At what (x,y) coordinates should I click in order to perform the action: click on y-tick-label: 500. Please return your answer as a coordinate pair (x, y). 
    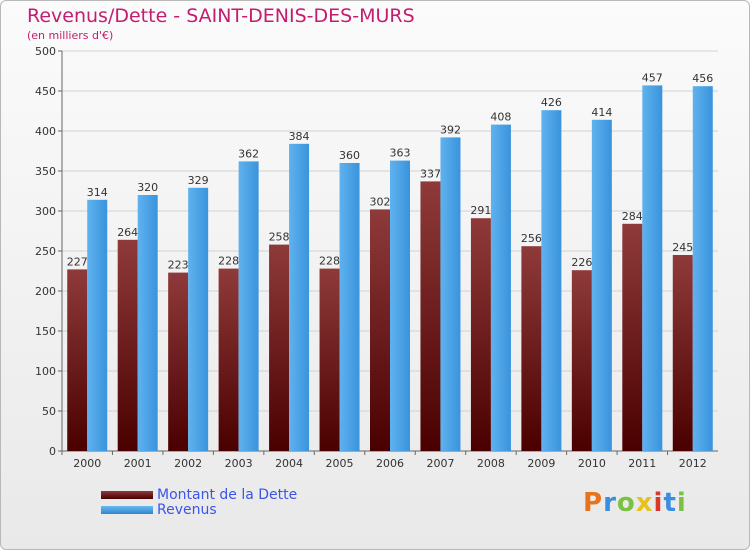
    Looking at the image, I should click on (45, 51).